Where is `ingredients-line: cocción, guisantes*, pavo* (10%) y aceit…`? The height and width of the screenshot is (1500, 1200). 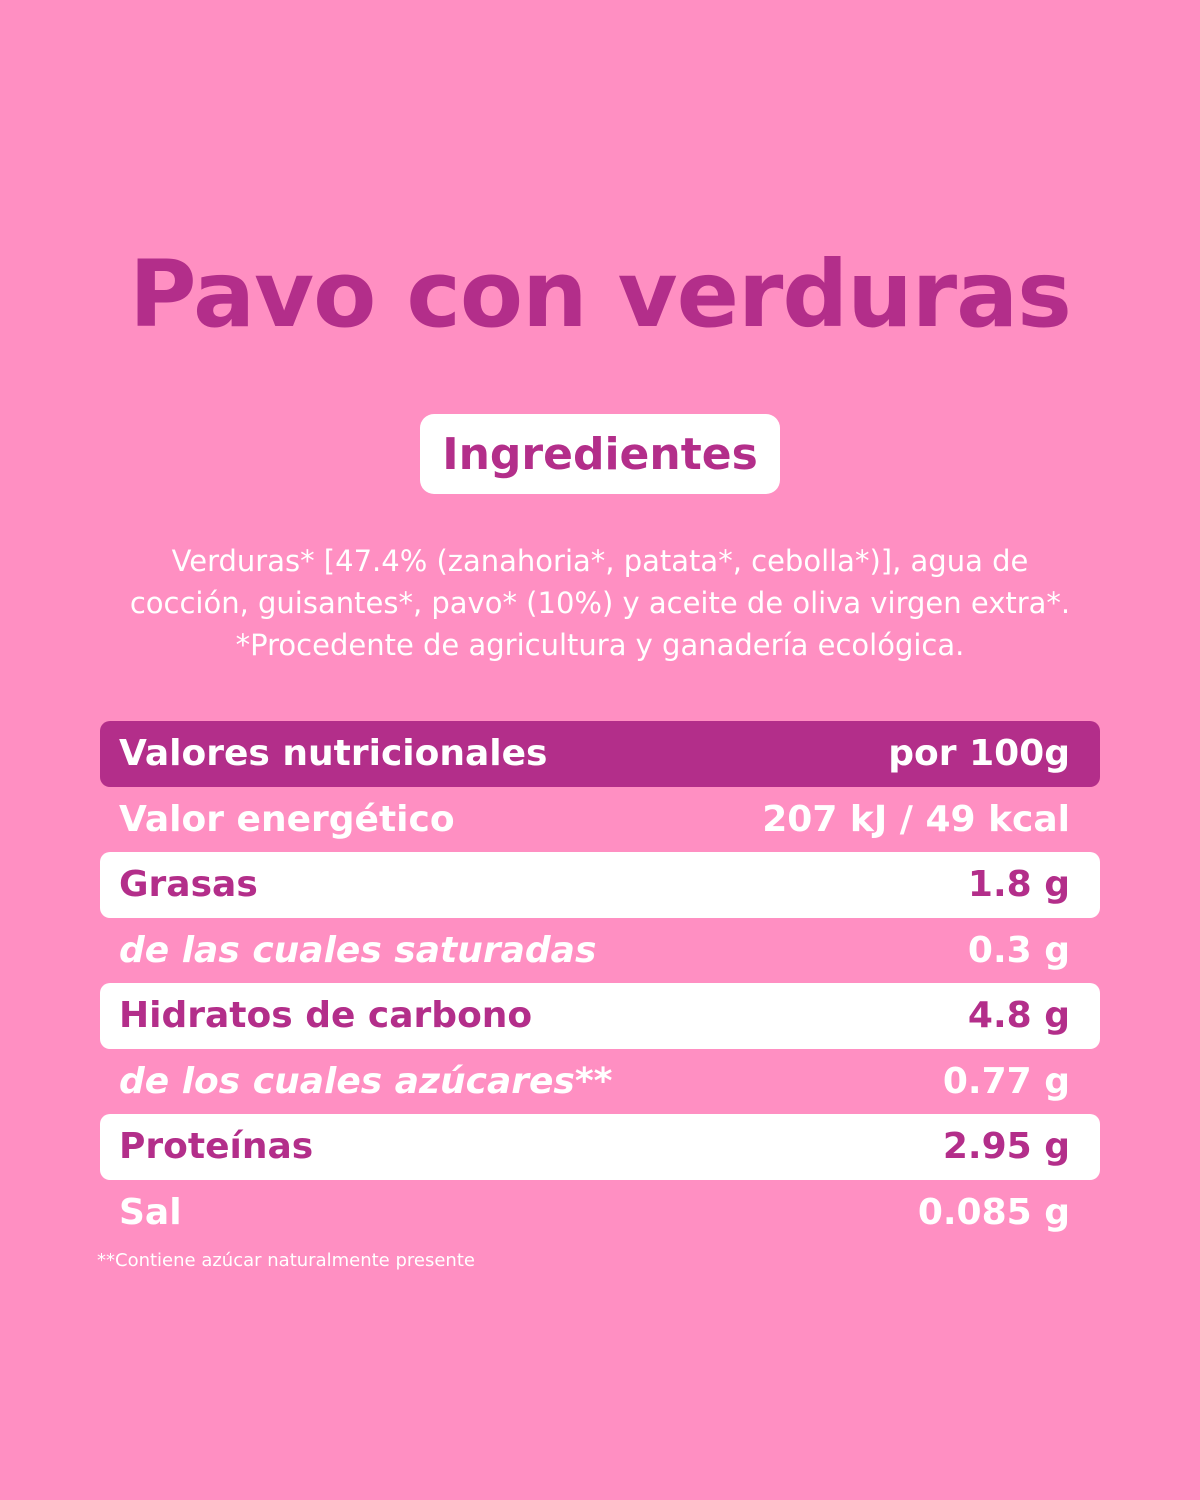
ingredients-line: cocción, guisantes*, pavo* (10%) y aceit… is located at coordinates (600, 603).